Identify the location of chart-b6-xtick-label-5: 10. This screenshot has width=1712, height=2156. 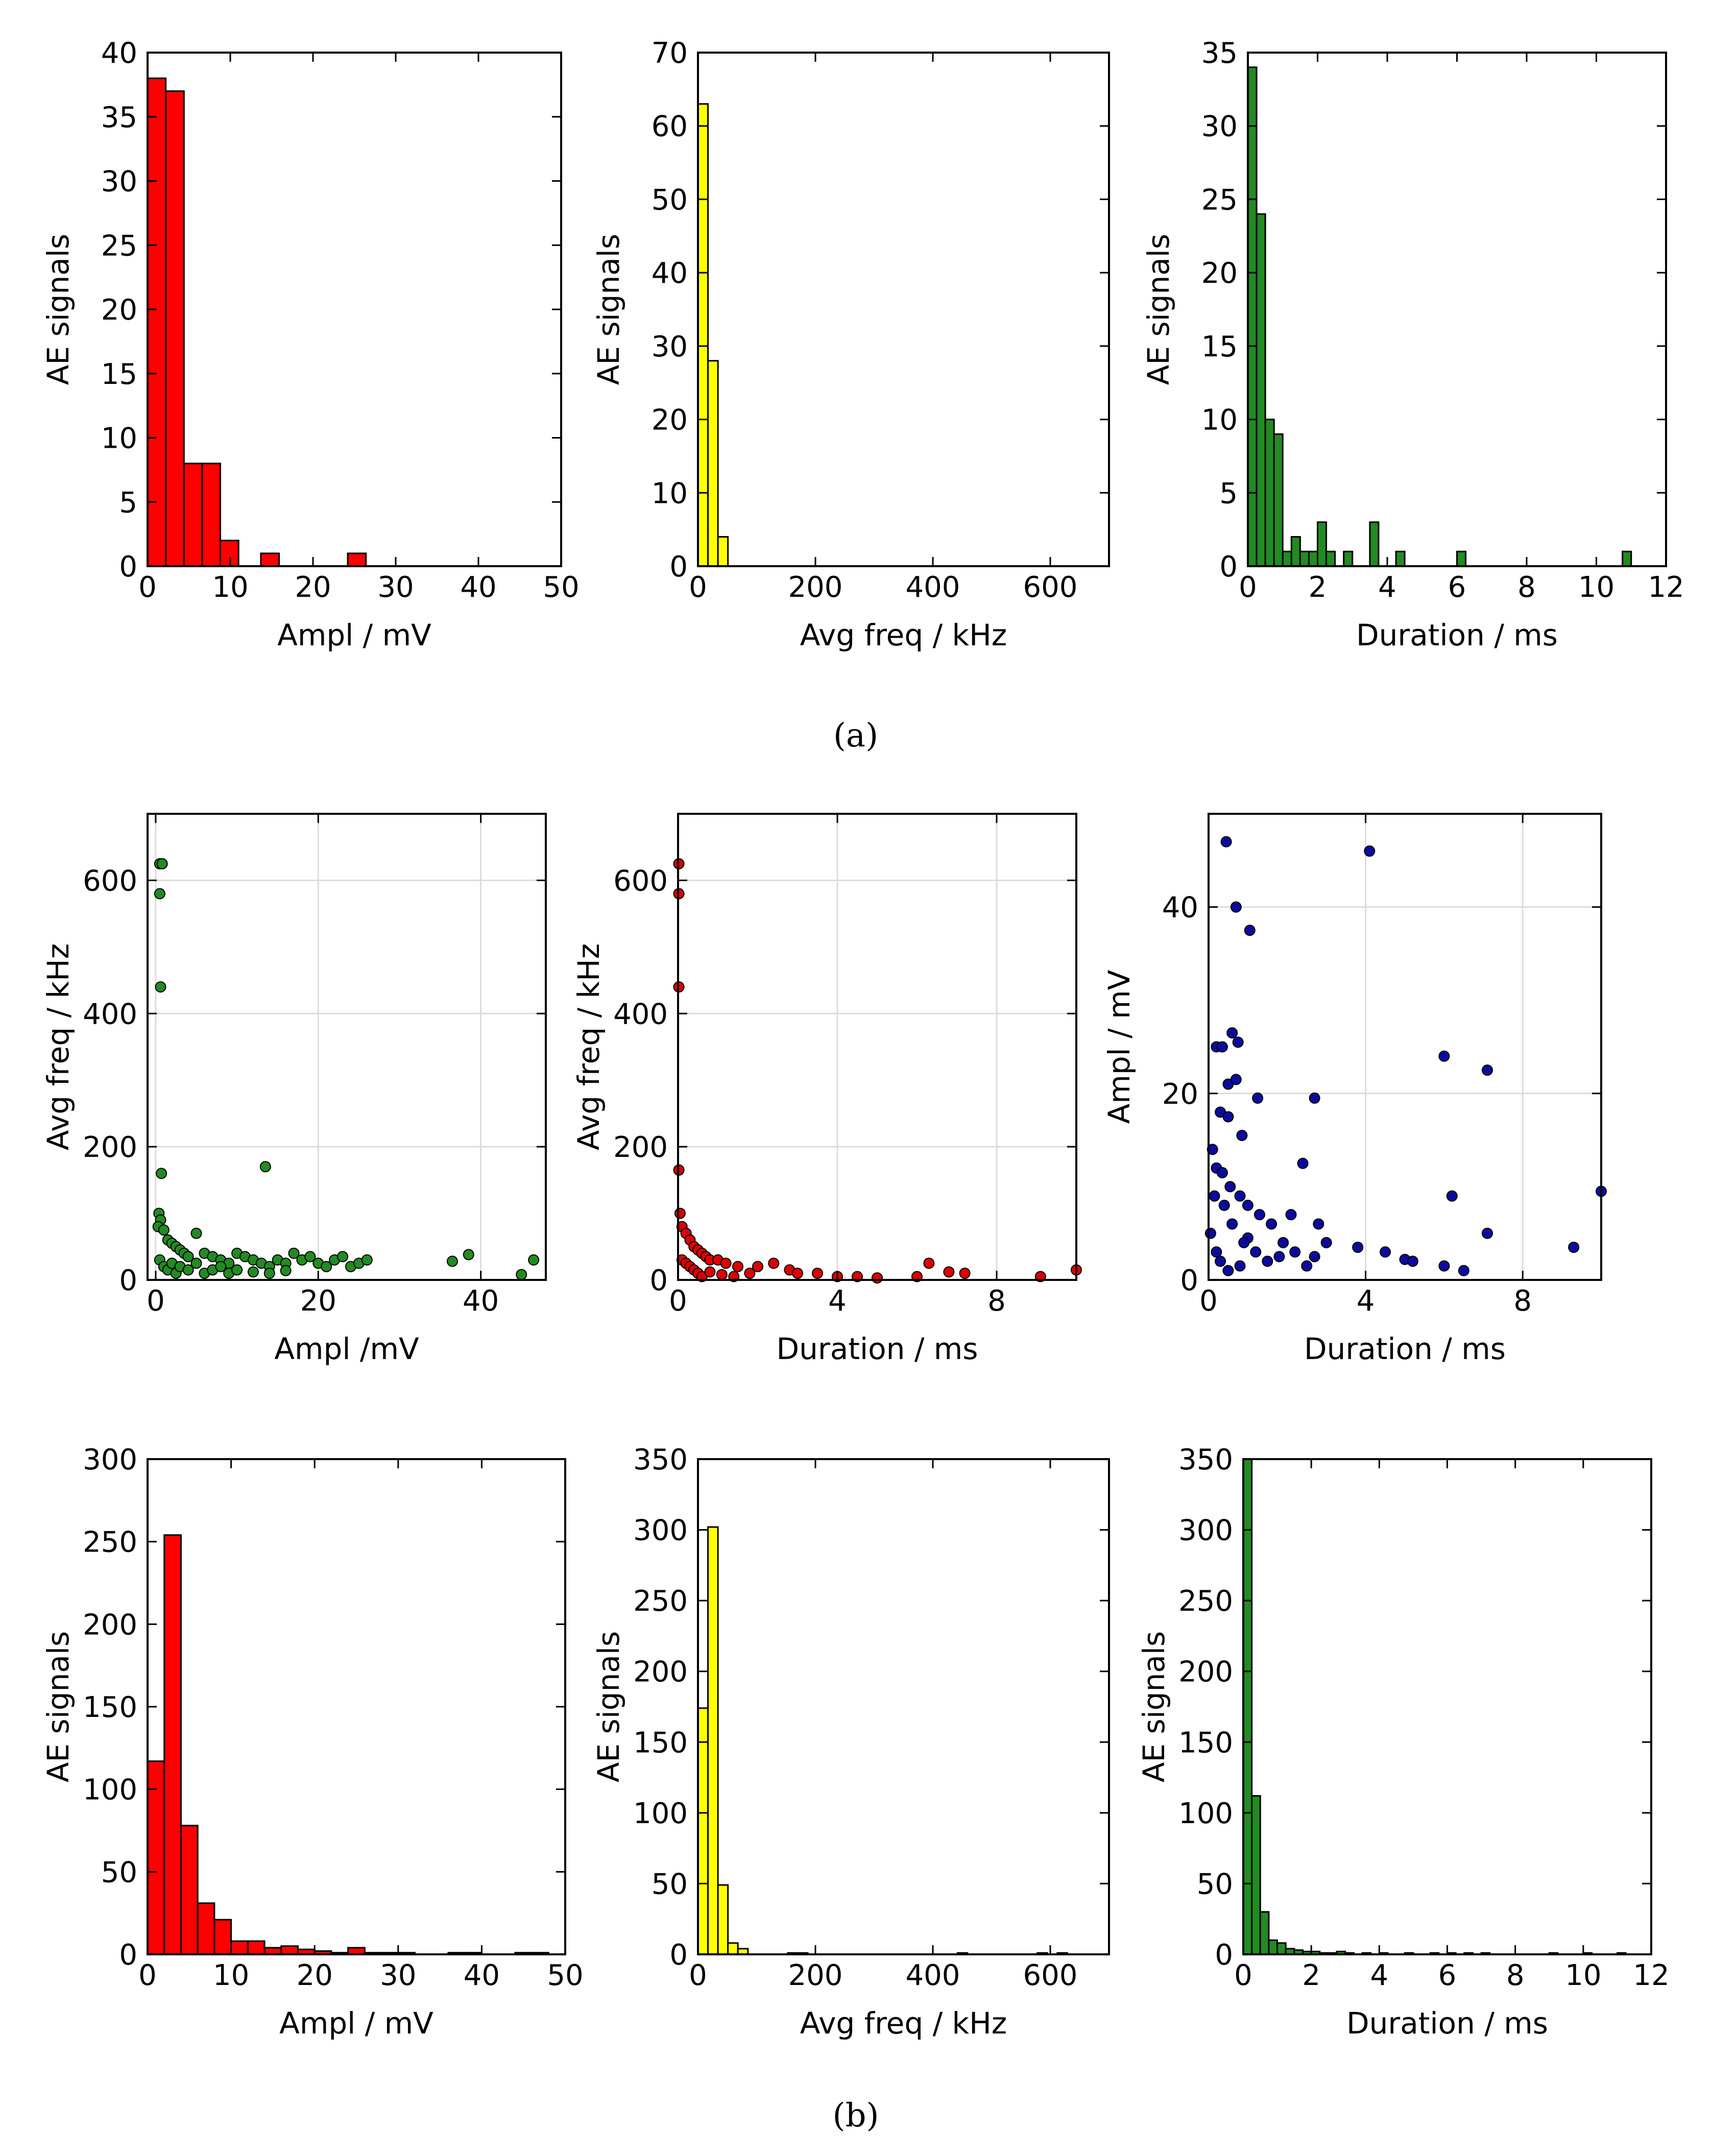
(1583, 1975).